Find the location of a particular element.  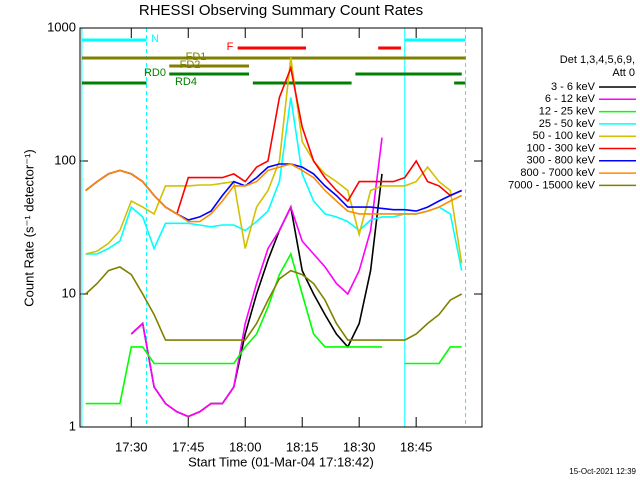

flag-label: RD0 is located at coordinates (155, 73).